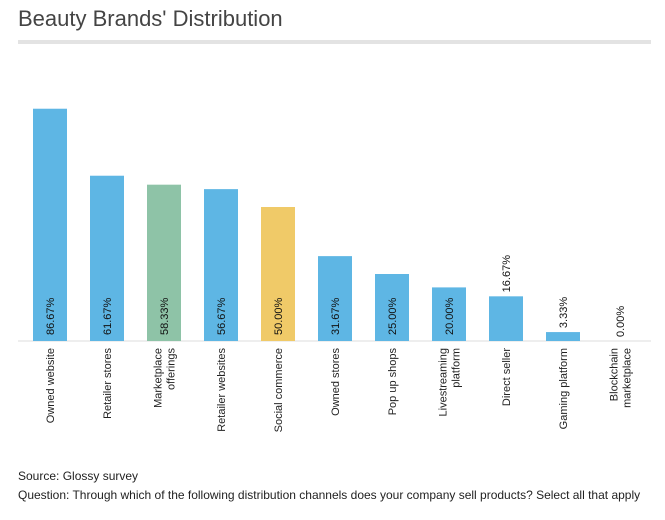 The height and width of the screenshot is (520, 665). I want to click on category-label: Pop up shops, so click(393, 382).